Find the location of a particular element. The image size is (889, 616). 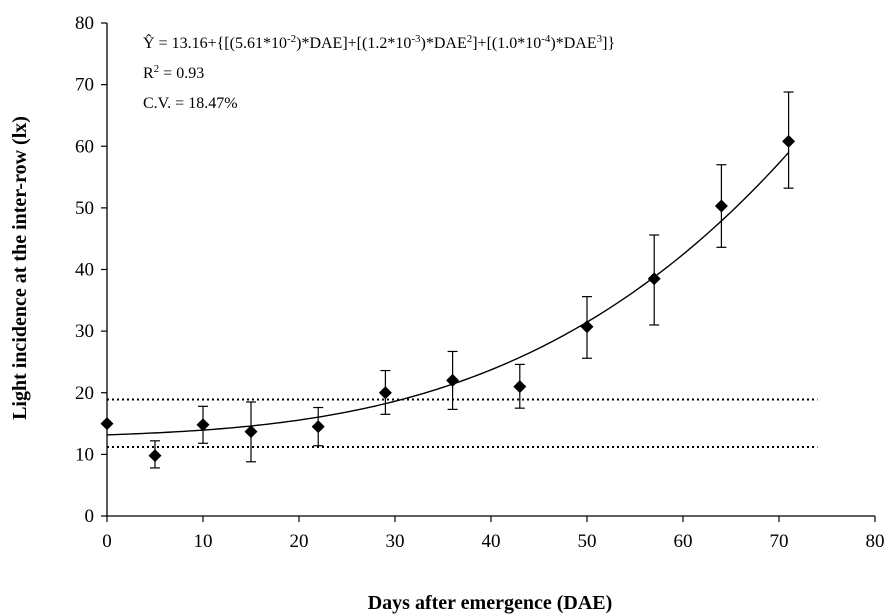

x-tick-label: 30 is located at coordinates (395, 541).